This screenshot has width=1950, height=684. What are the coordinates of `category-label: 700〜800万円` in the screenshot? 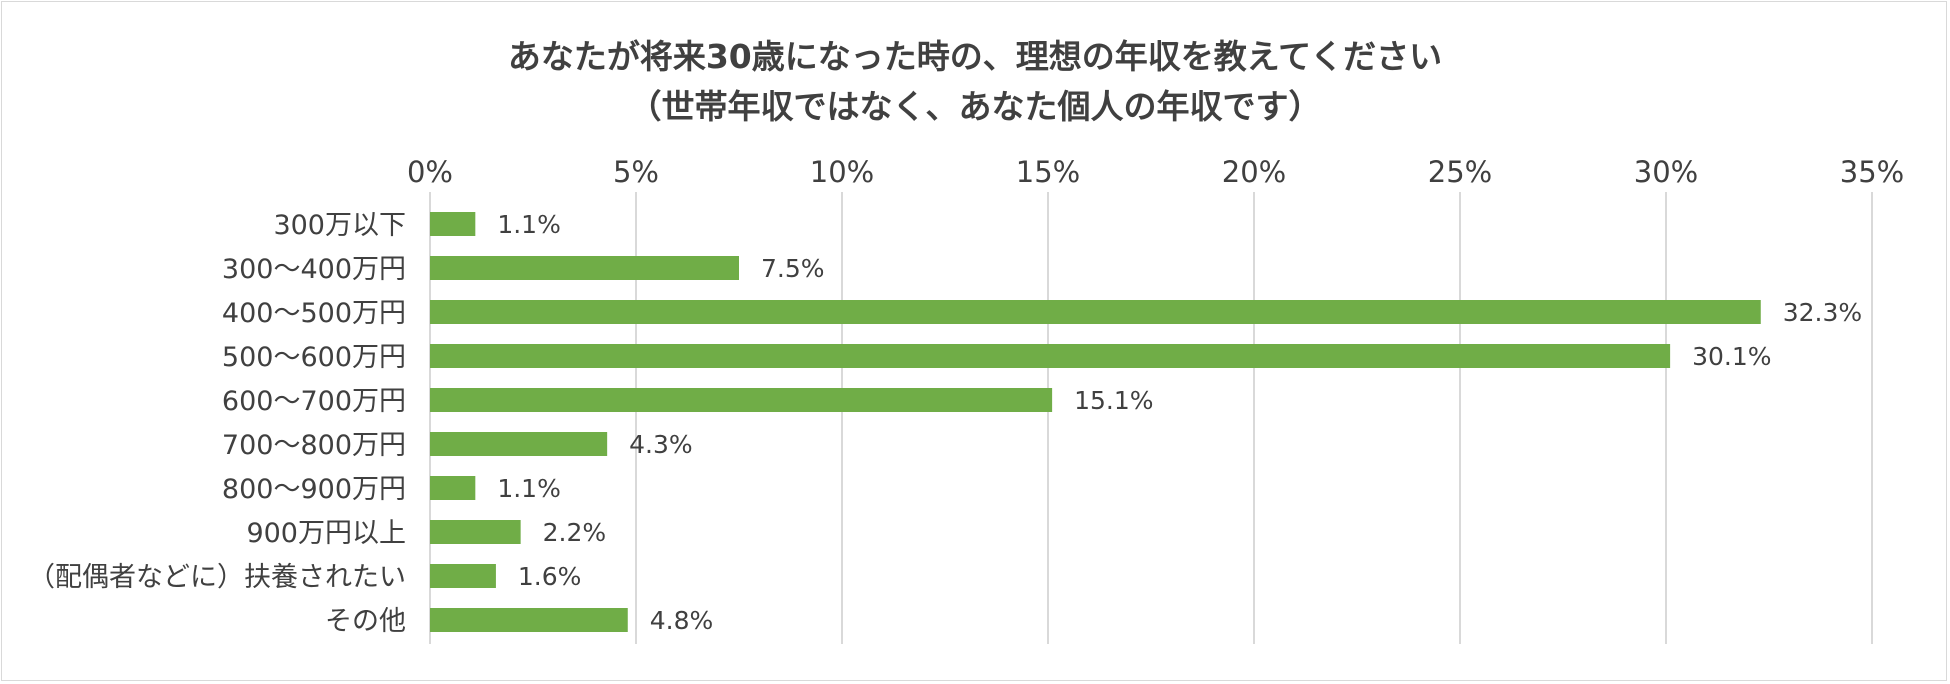 It's located at (314, 445).